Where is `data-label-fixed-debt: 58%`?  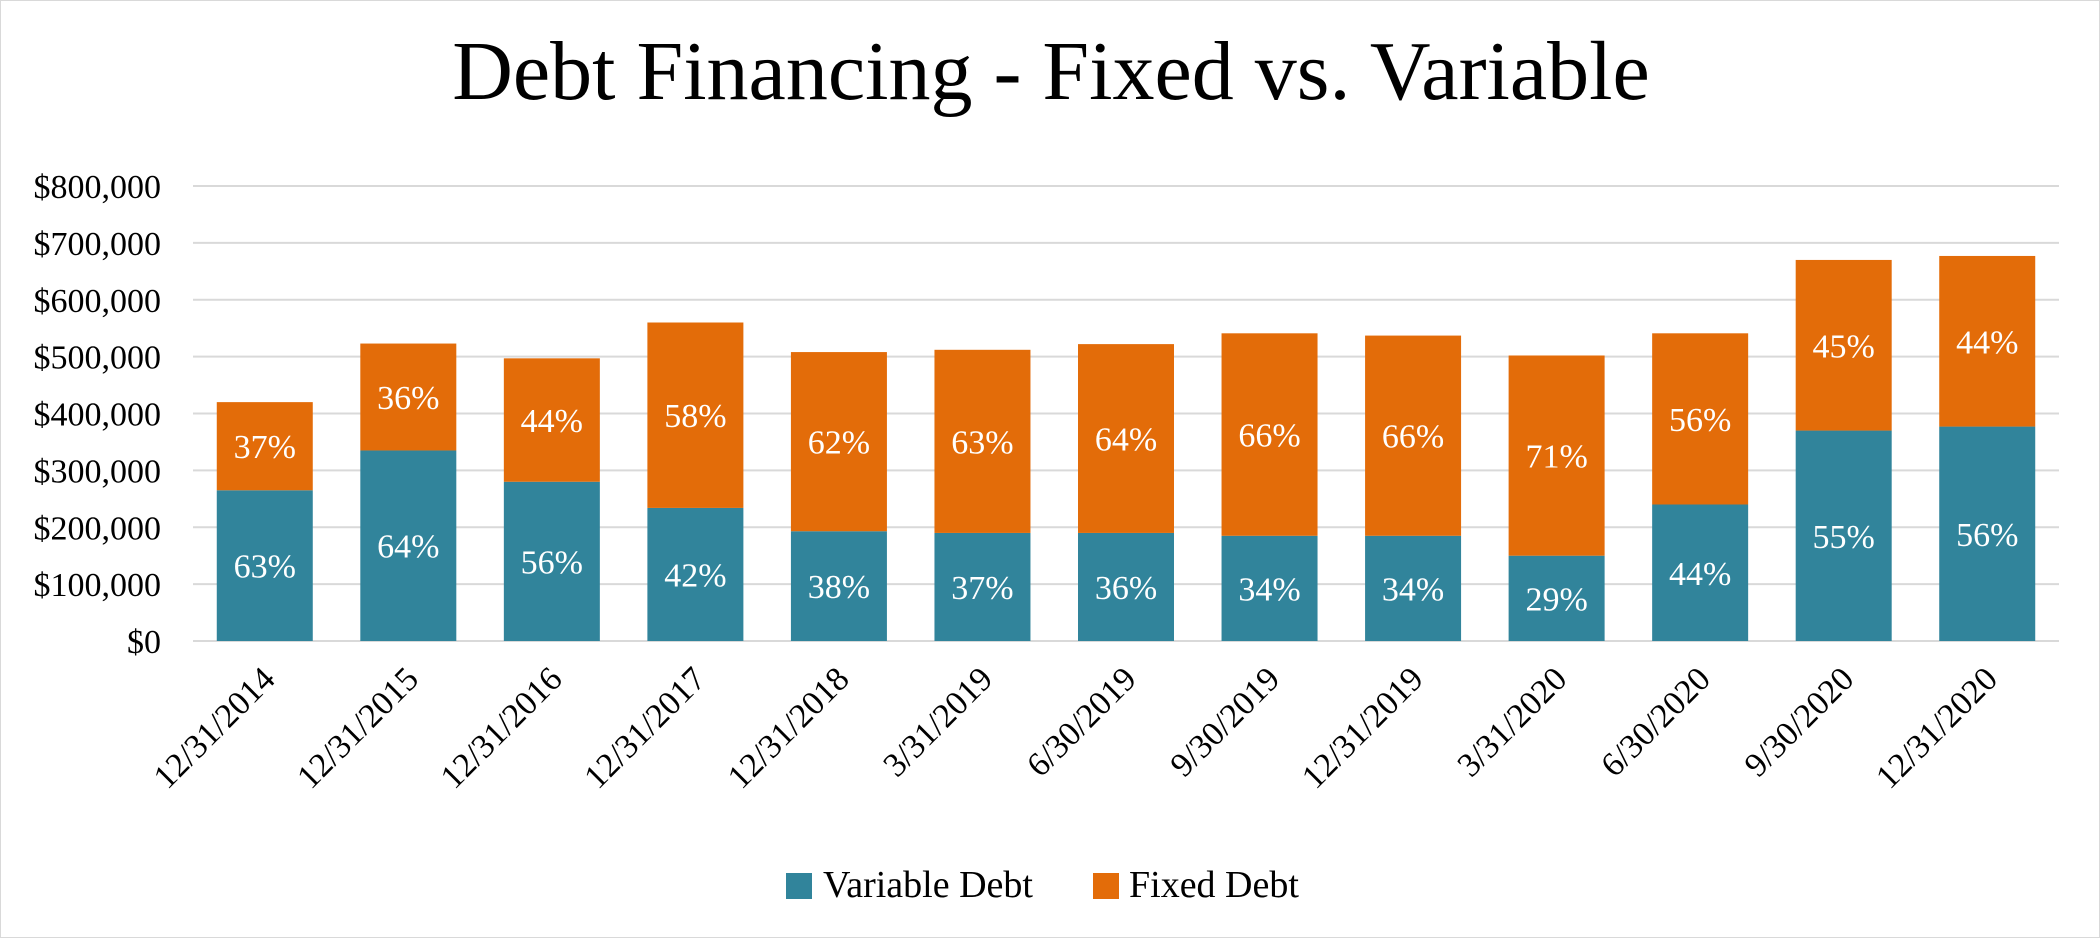
data-label-fixed-debt: 58% is located at coordinates (695, 416).